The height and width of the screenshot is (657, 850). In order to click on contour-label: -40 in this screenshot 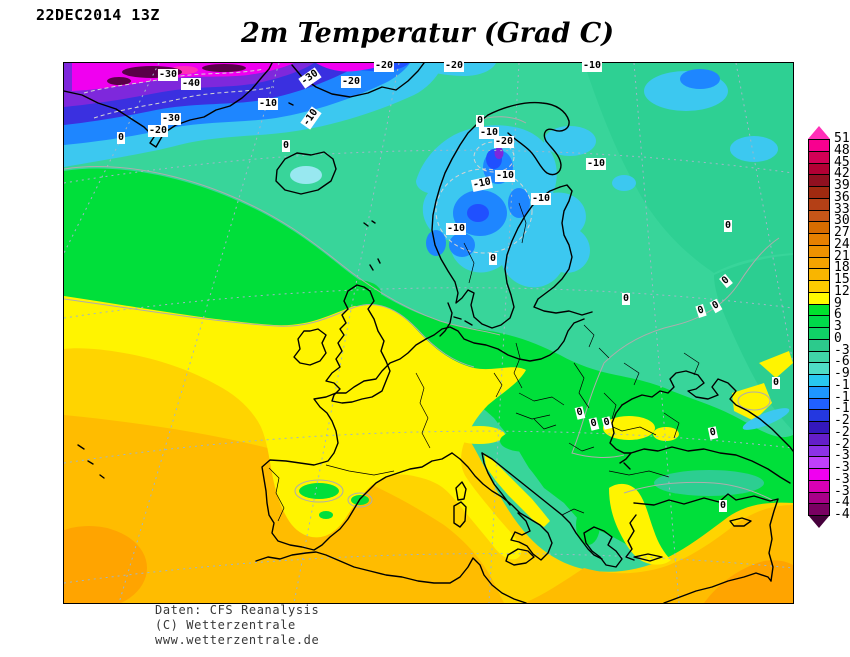, I will do `click(191, 84)`.